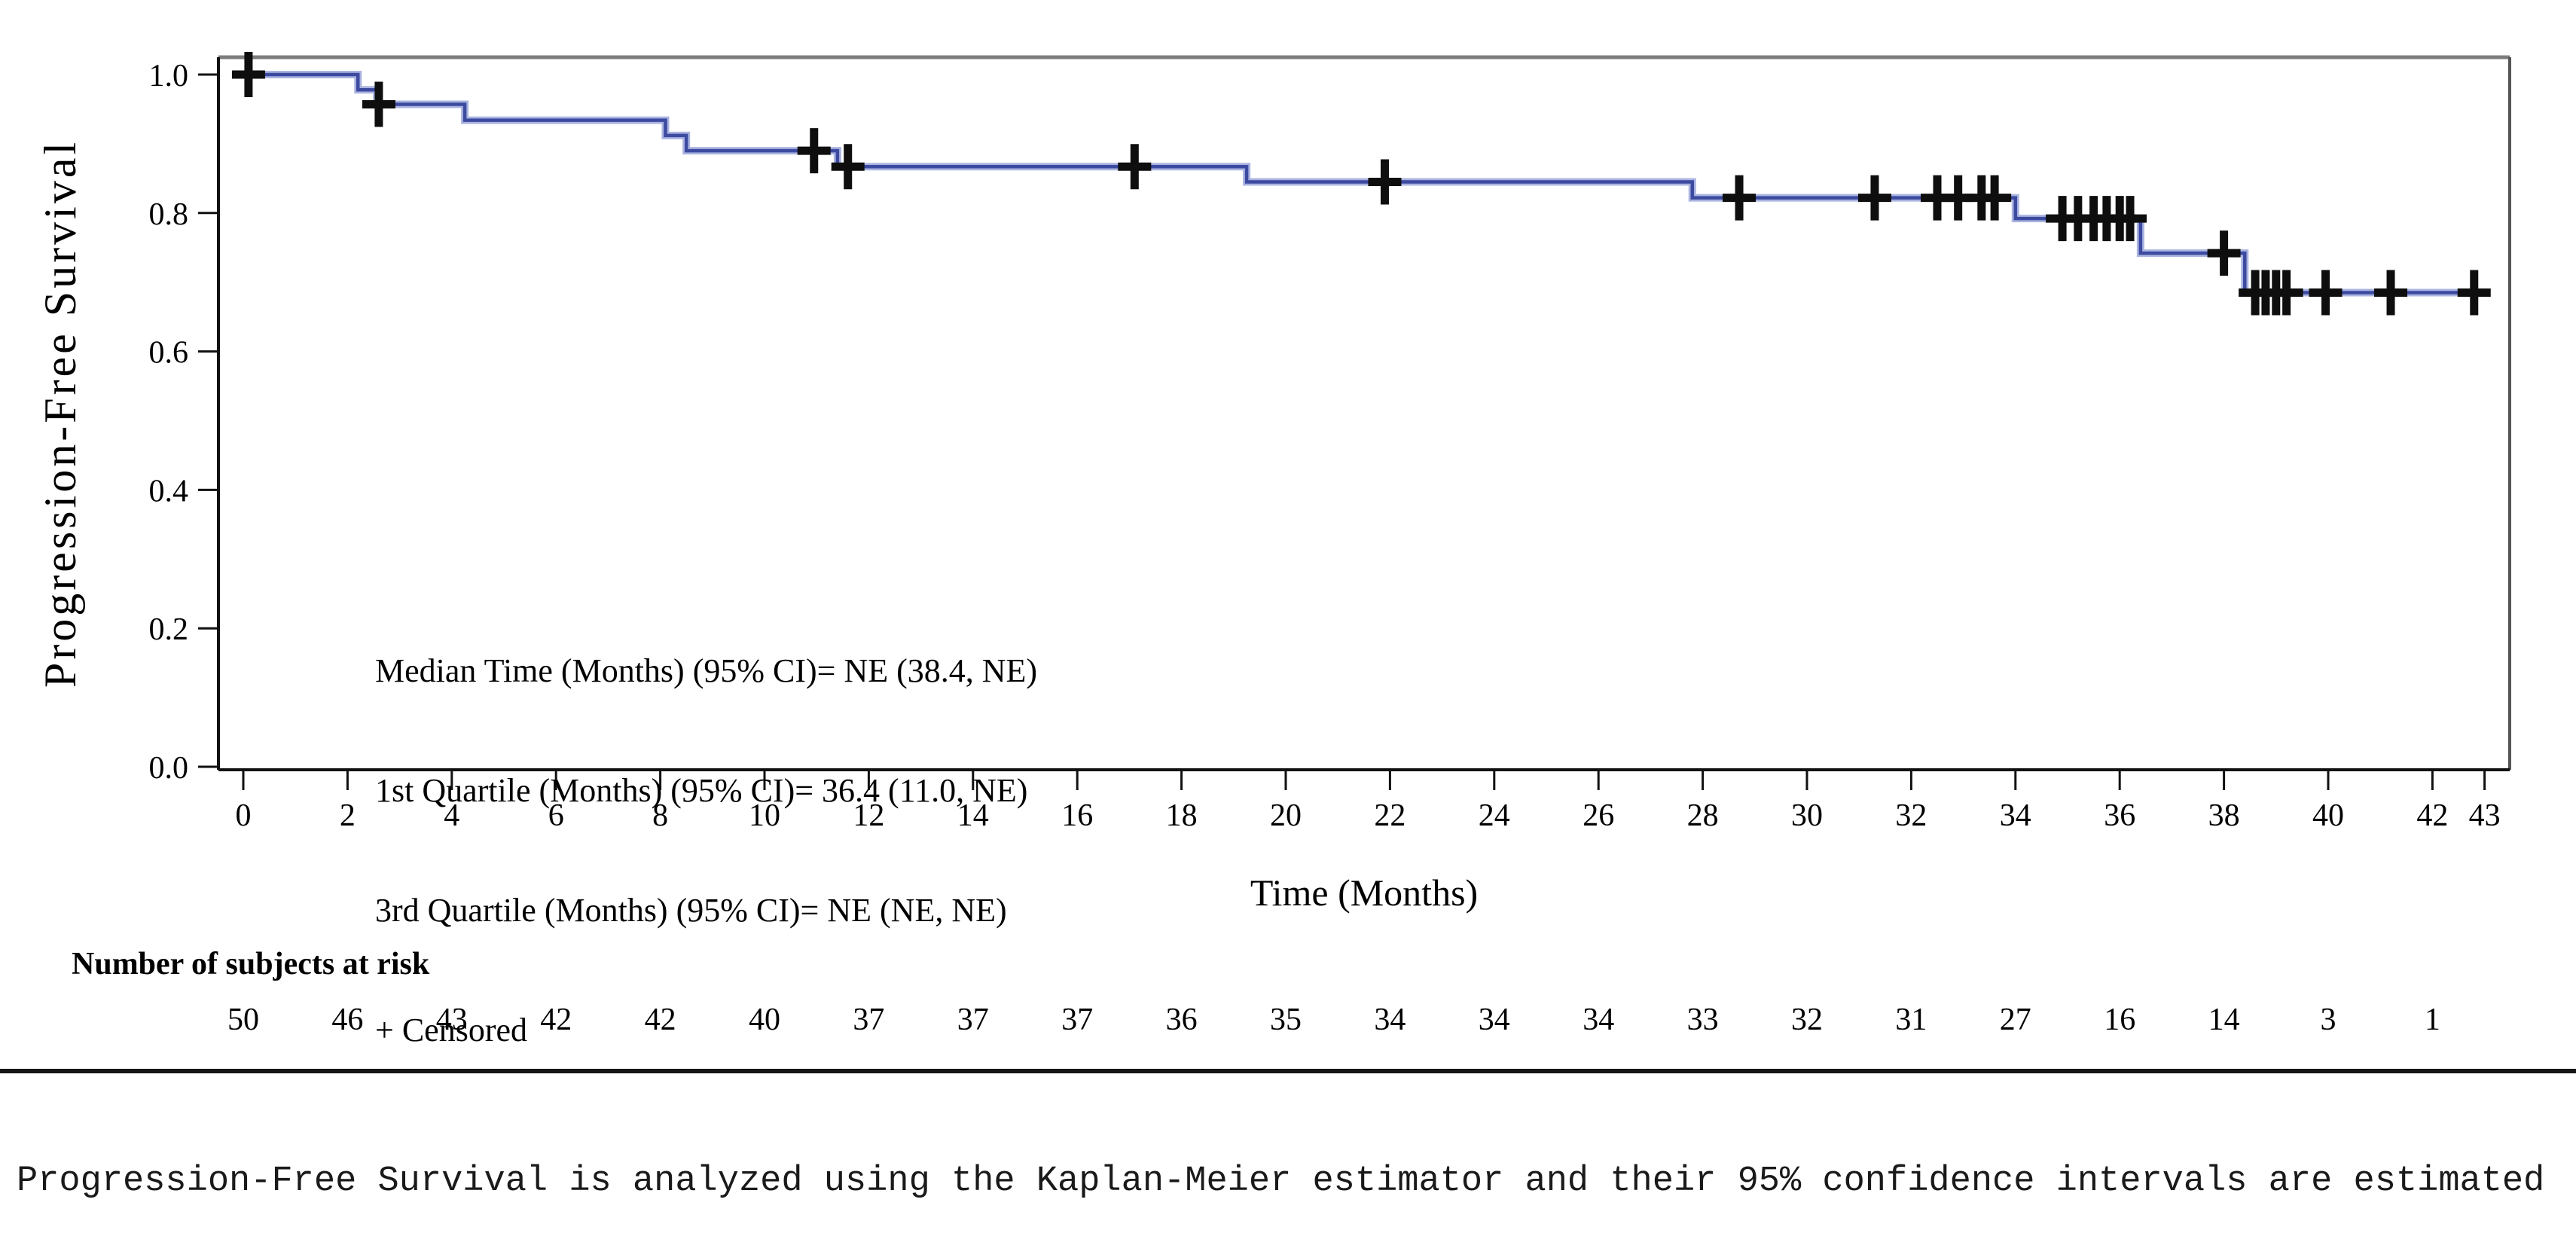  I want to click on at-risk-count: 35, so click(1286, 1020).